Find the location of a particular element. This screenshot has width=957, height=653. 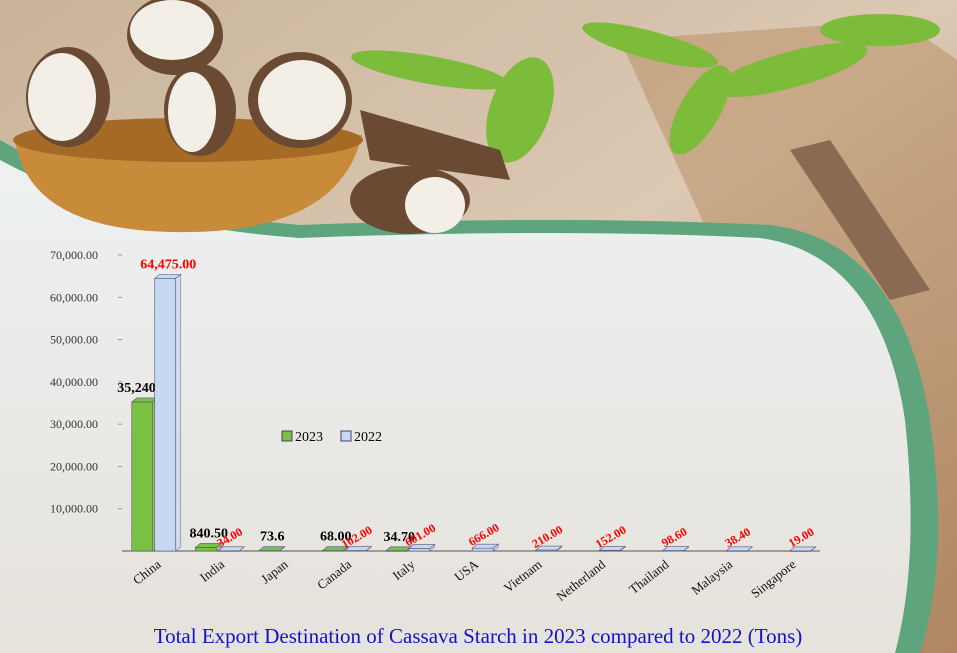

y-tick-label: 70,000.00 is located at coordinates (74, 255).